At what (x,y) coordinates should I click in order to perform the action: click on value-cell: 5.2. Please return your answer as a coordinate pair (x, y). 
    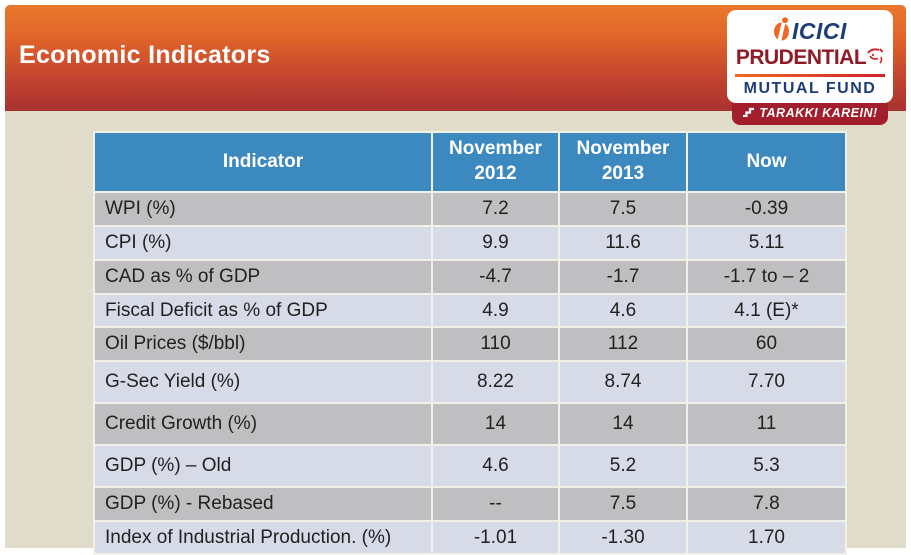
    Looking at the image, I should click on (623, 465).